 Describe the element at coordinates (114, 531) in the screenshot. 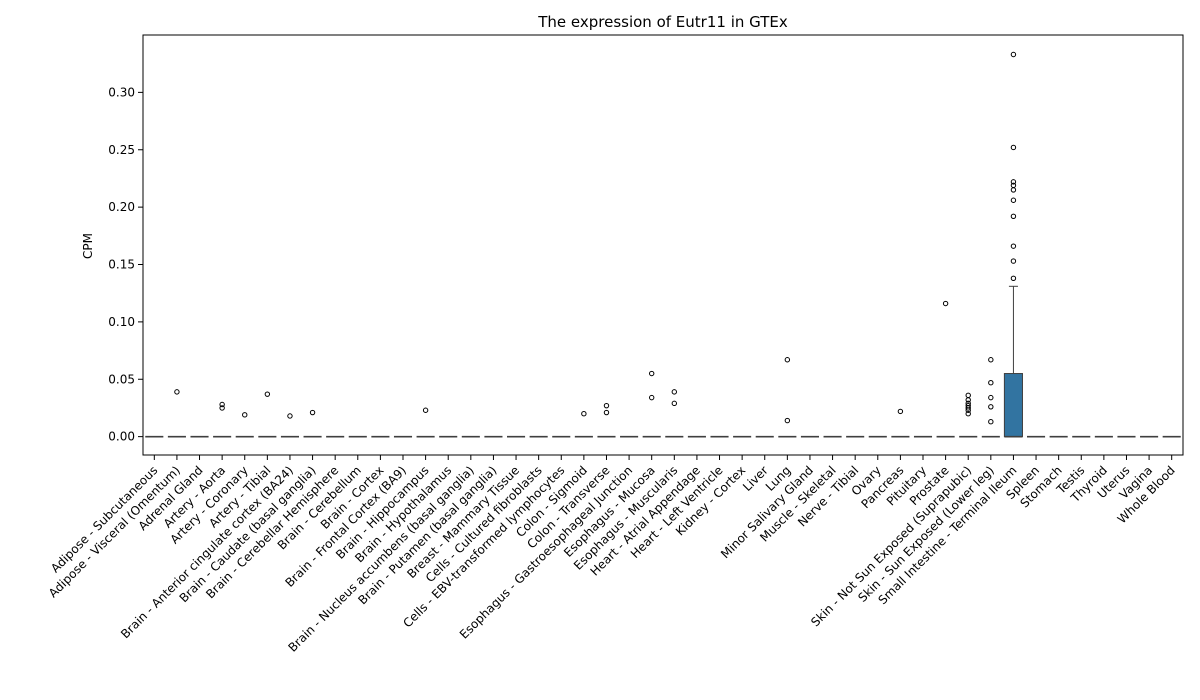

I see `x-category-label: Adipose - Visceral (Omentum)` at that location.